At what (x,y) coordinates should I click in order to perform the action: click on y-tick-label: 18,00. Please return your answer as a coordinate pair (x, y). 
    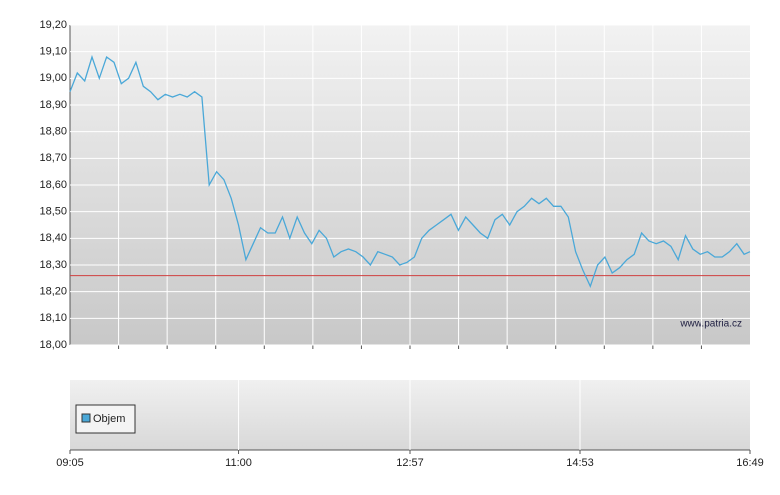
    Looking at the image, I should click on (53, 345).